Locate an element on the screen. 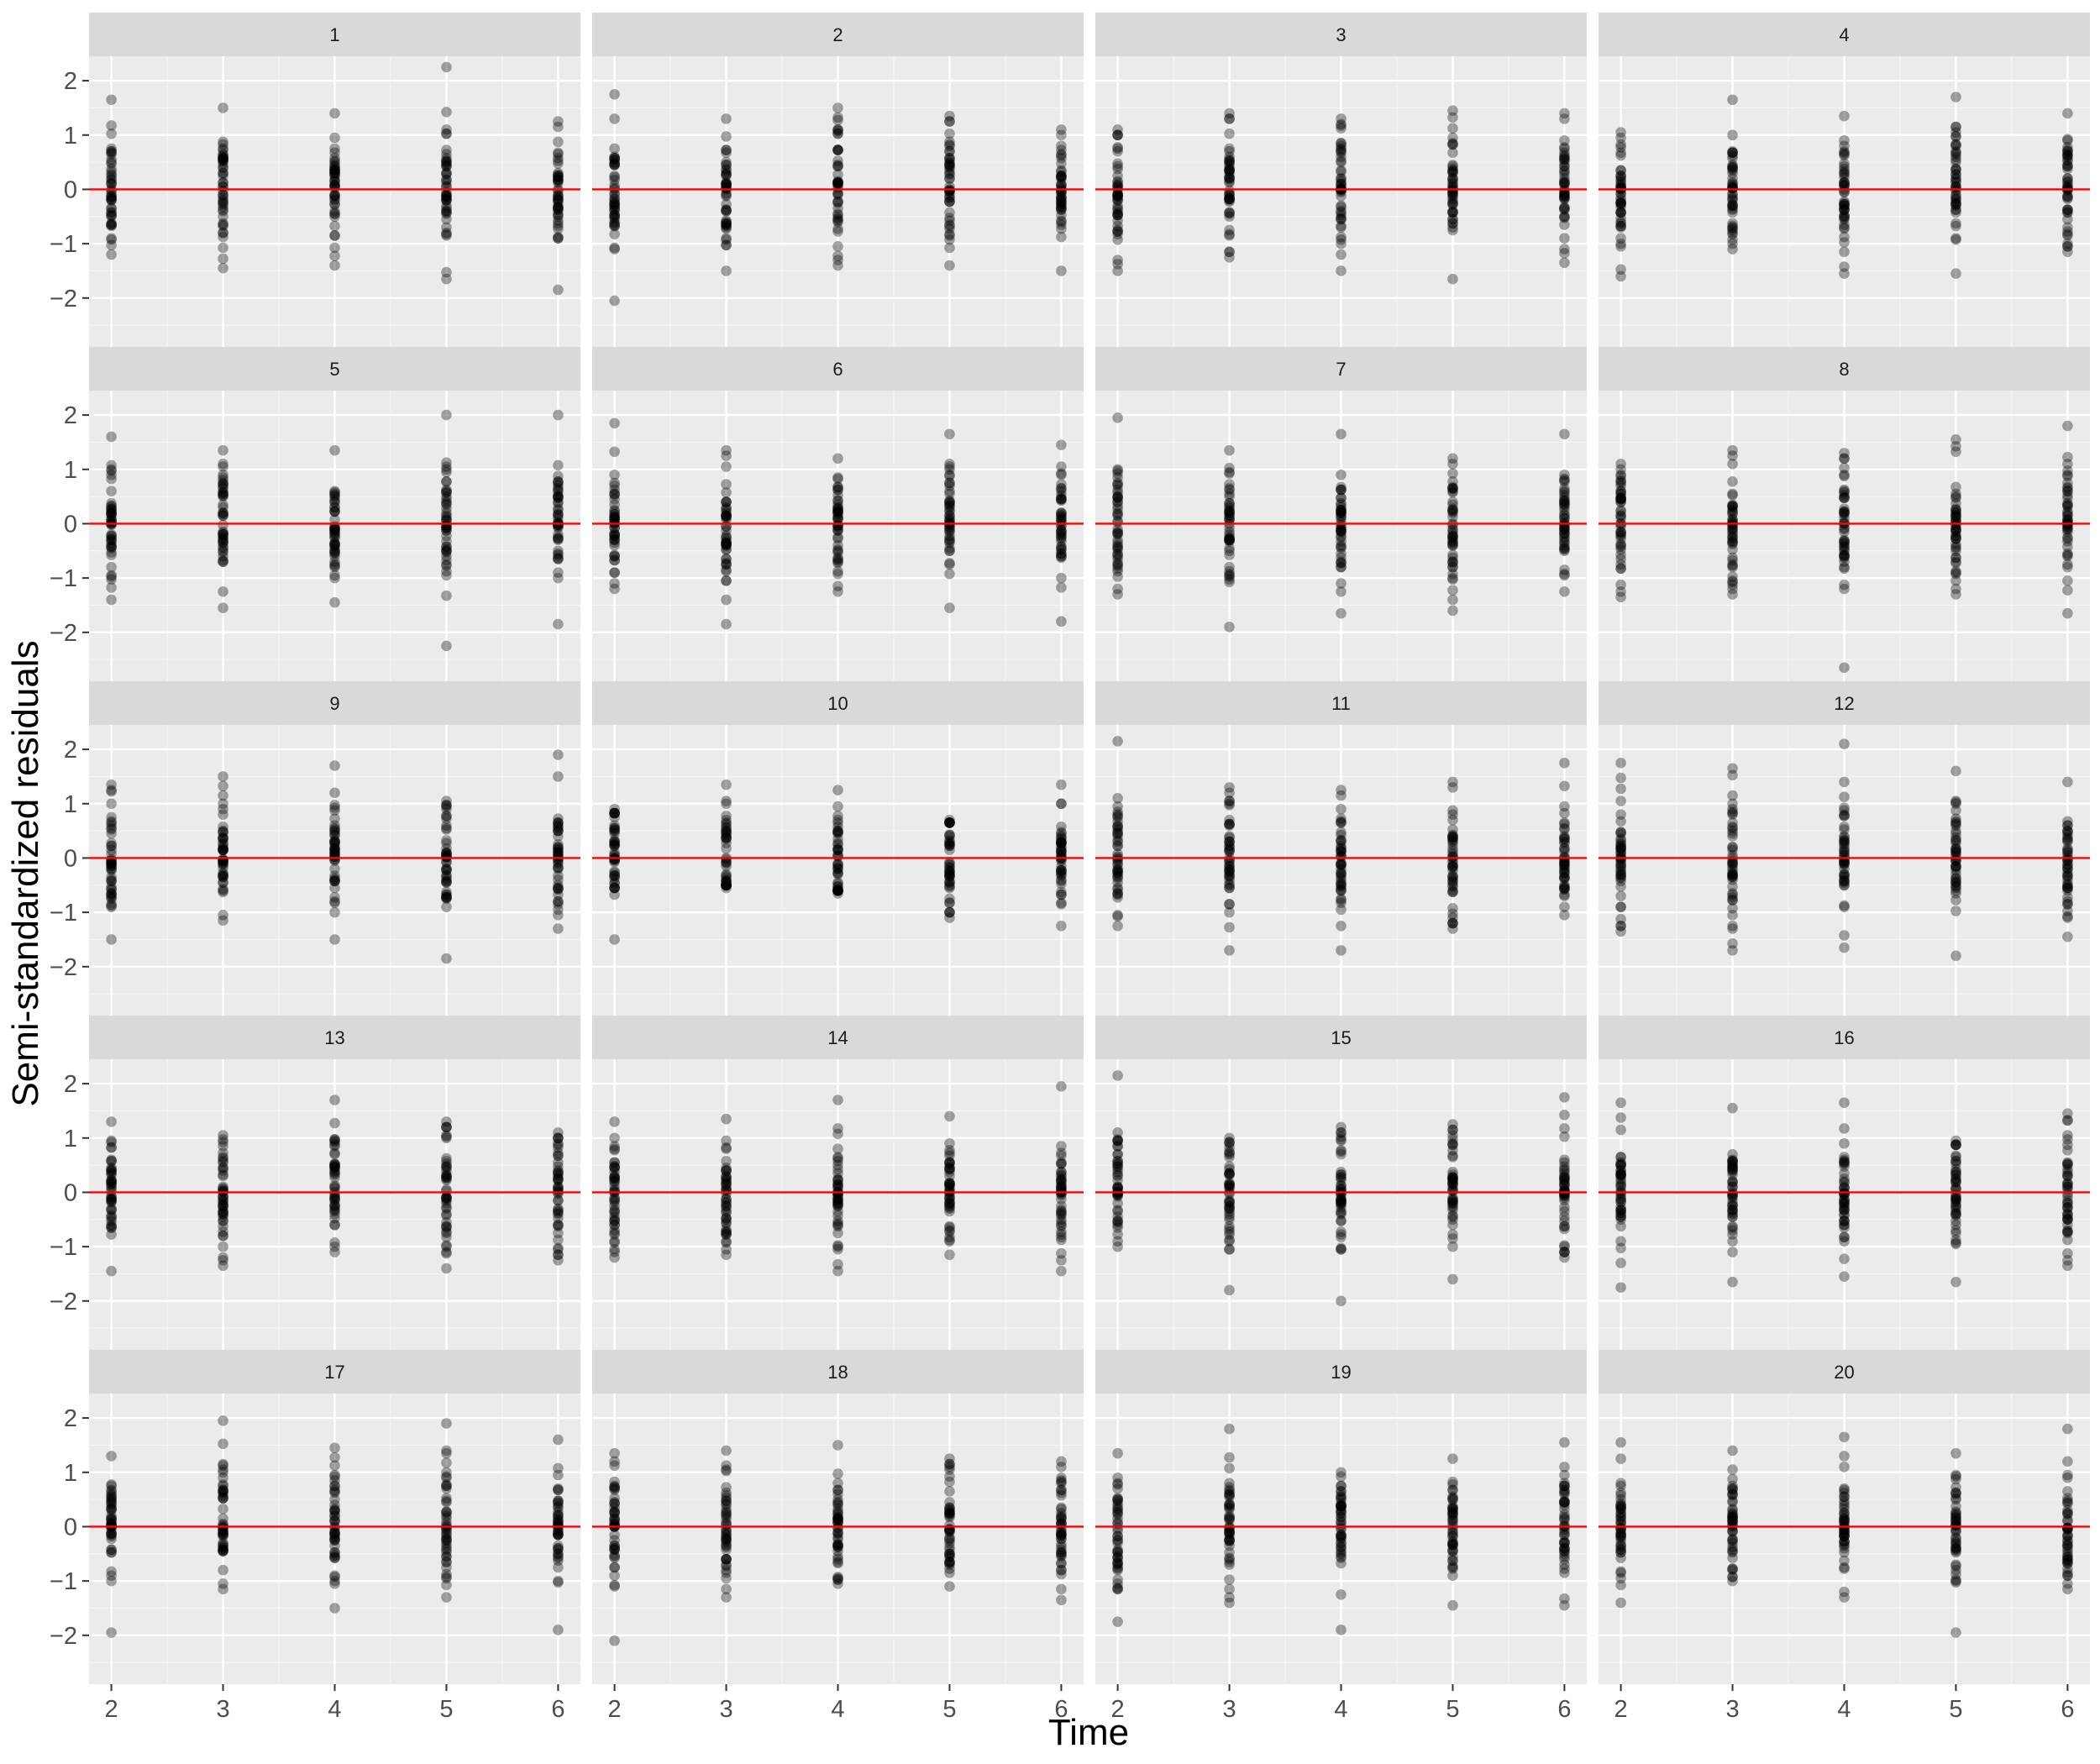  facet-panel-18: 182 3 4 5 6 is located at coordinates (838, 1536).